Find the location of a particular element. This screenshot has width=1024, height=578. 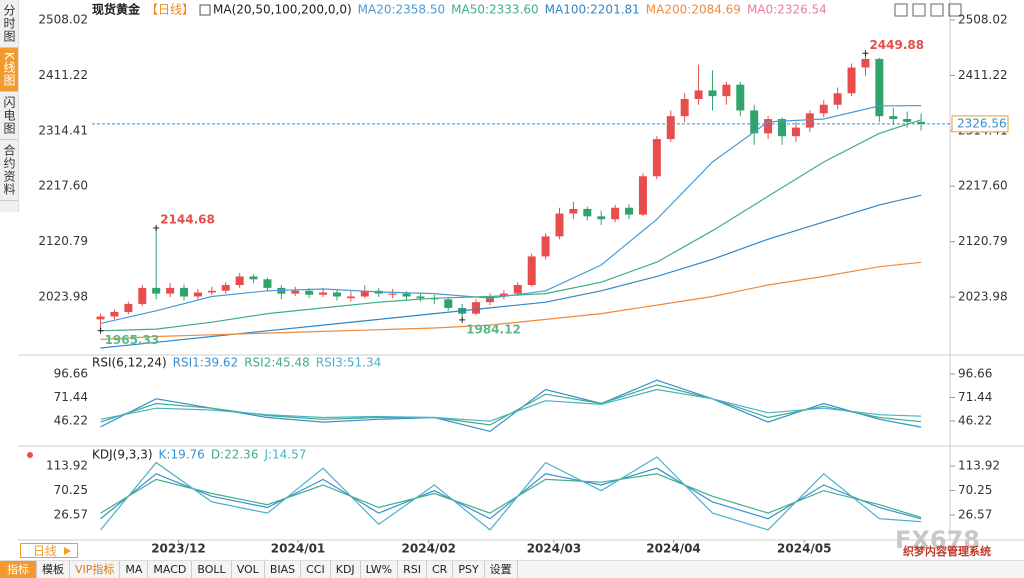

legend-entry: MA100:2201.81 is located at coordinates (592, 10).